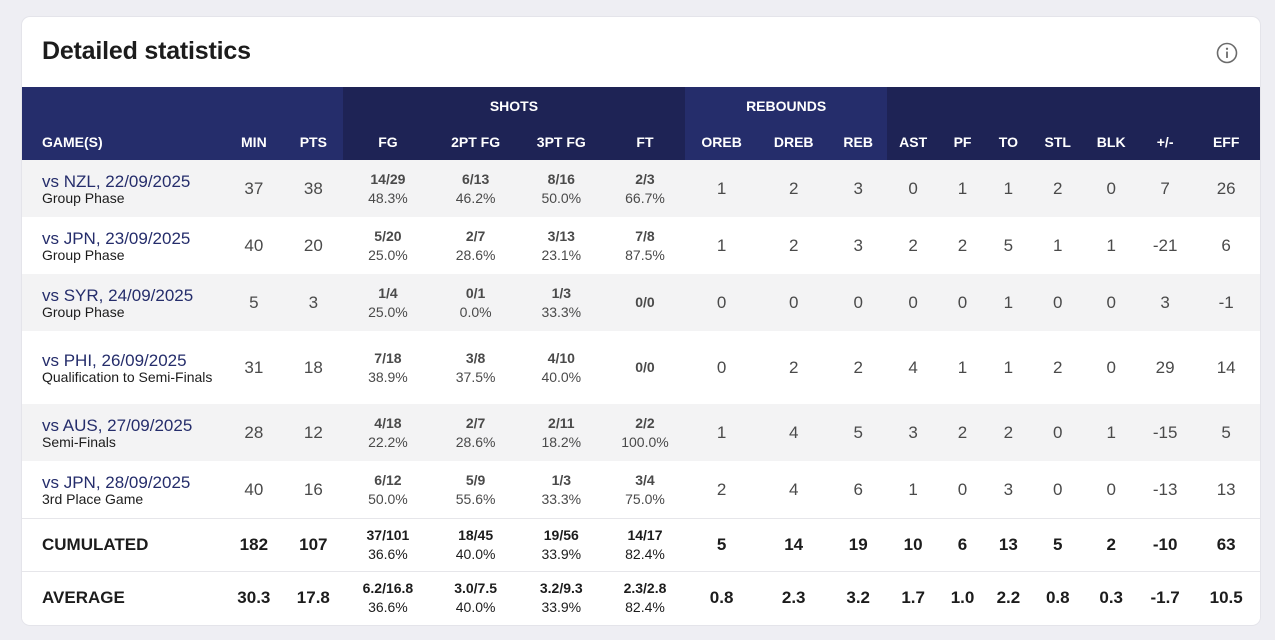  Describe the element at coordinates (475, 142) in the screenshot. I see `column-header-2pt-fg: 2PT FG` at that location.